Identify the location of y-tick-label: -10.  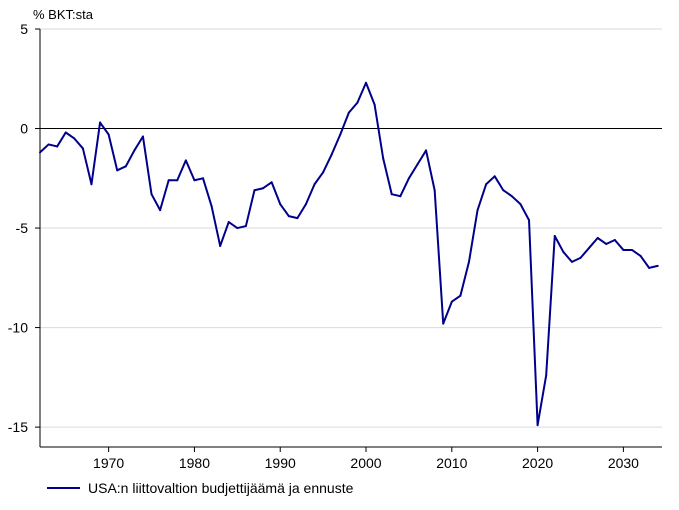
(18, 328).